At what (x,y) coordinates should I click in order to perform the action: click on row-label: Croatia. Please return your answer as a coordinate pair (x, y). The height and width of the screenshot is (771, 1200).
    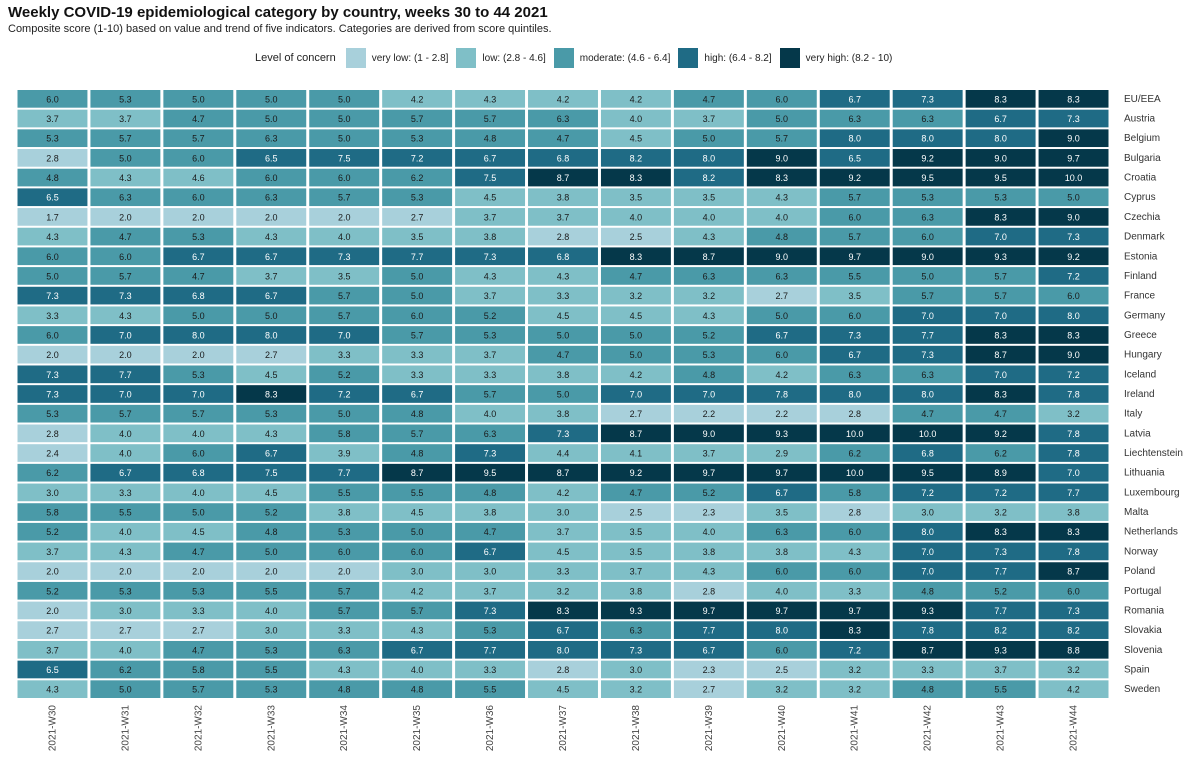
    Looking at the image, I should click on (1140, 178).